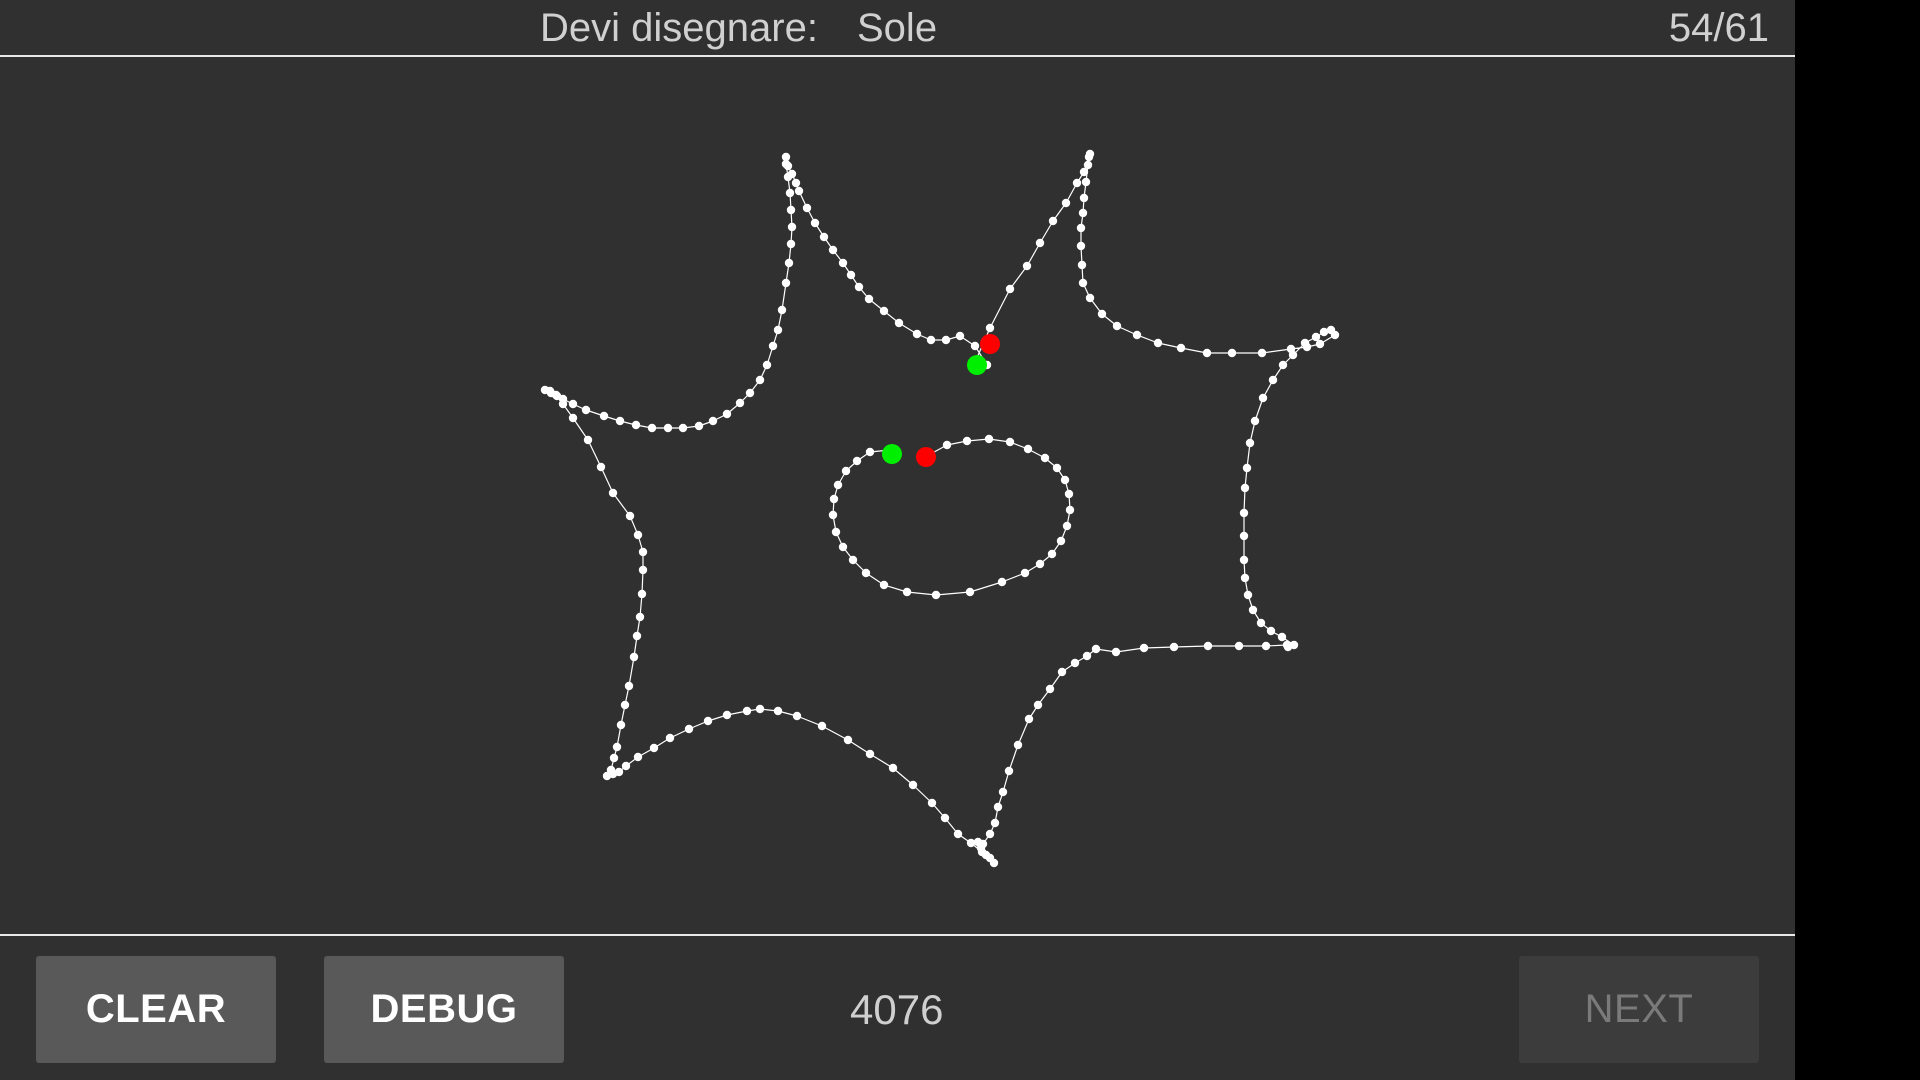 This screenshot has height=1080, width=1920. Describe the element at coordinates (941, 400) in the screenshot. I see `markers-layer` at that location.